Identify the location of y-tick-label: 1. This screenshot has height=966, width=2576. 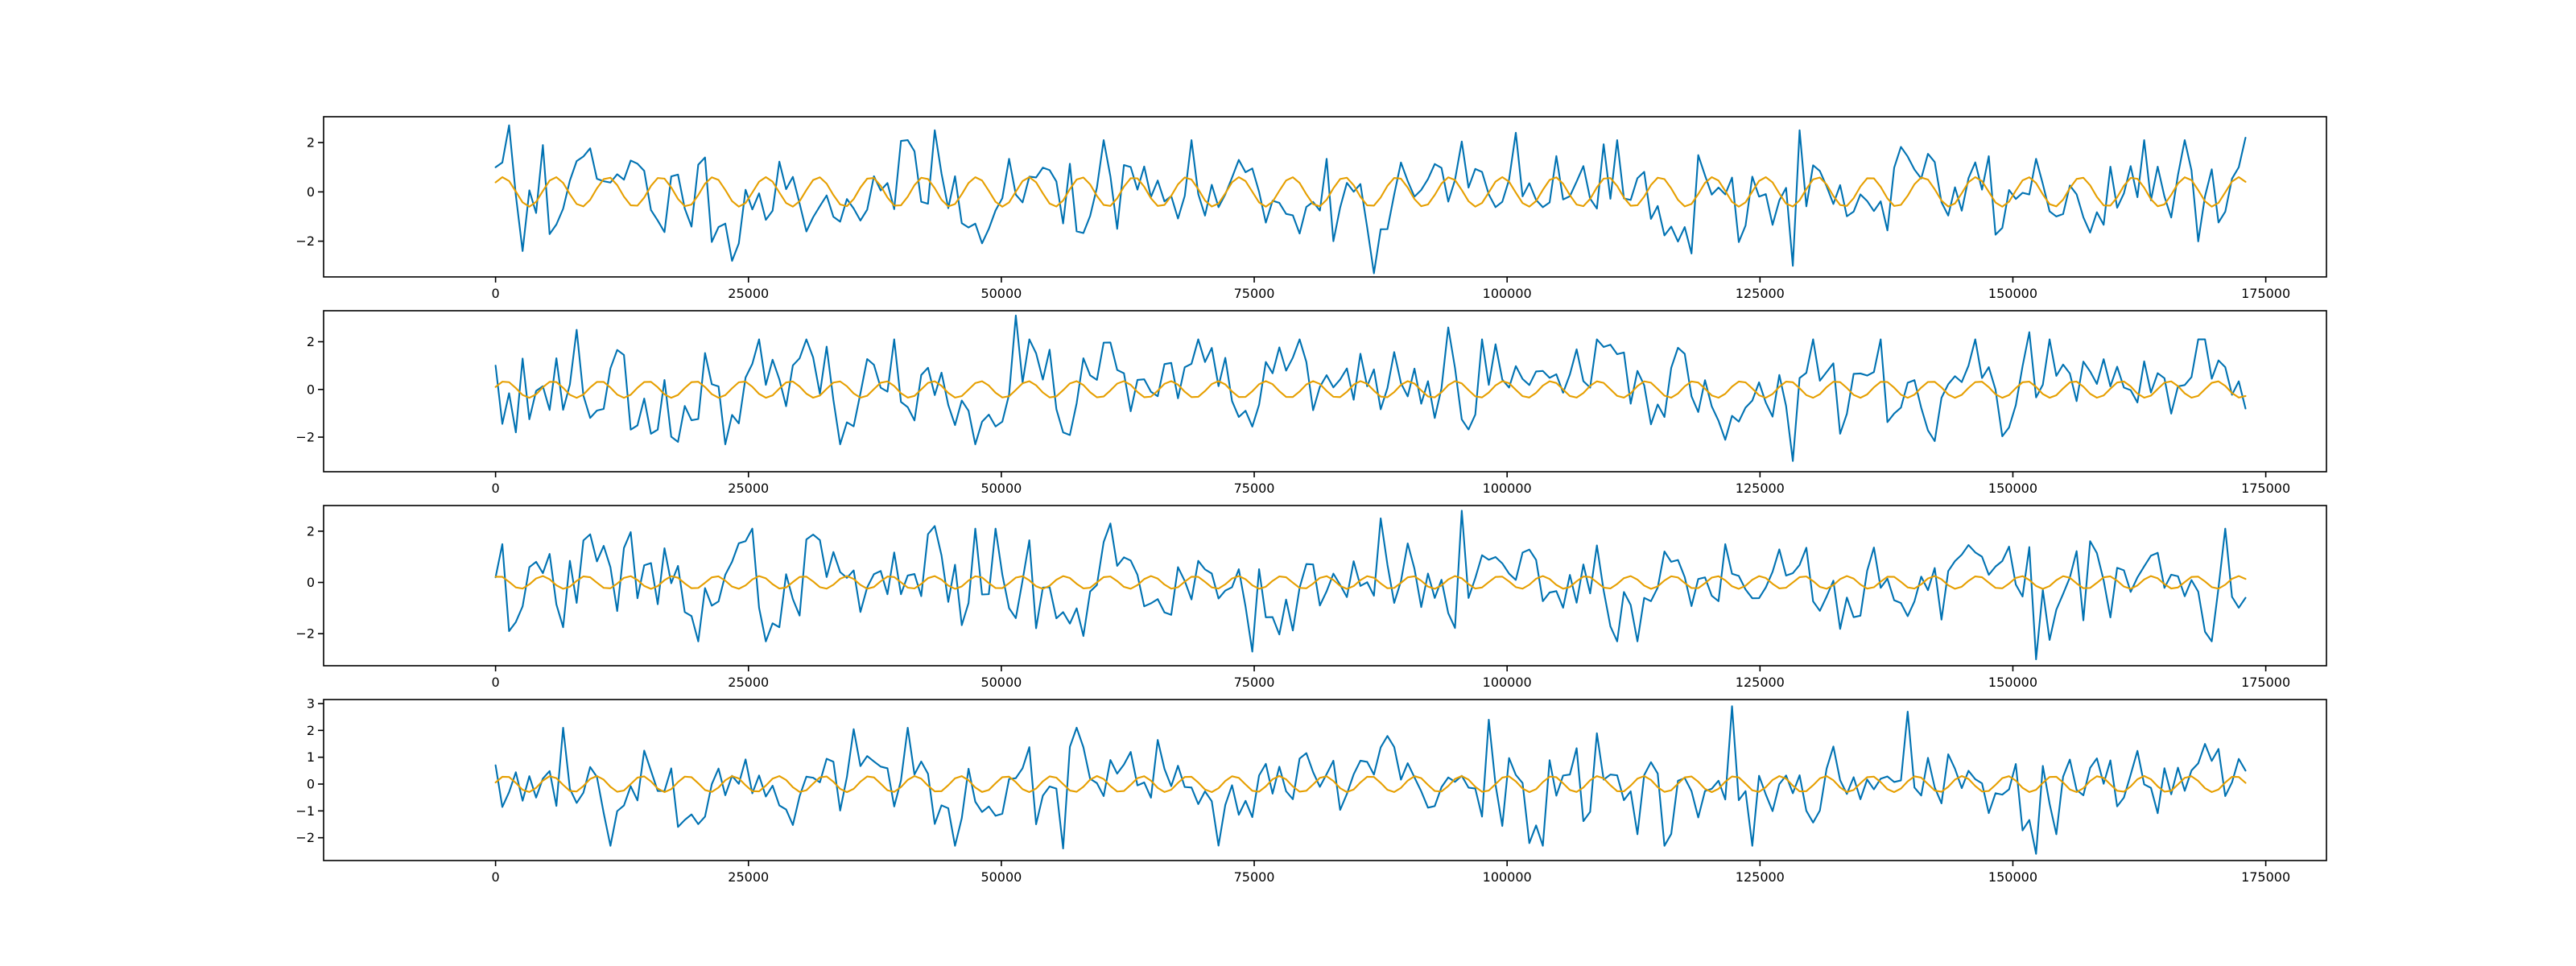
(311, 757).